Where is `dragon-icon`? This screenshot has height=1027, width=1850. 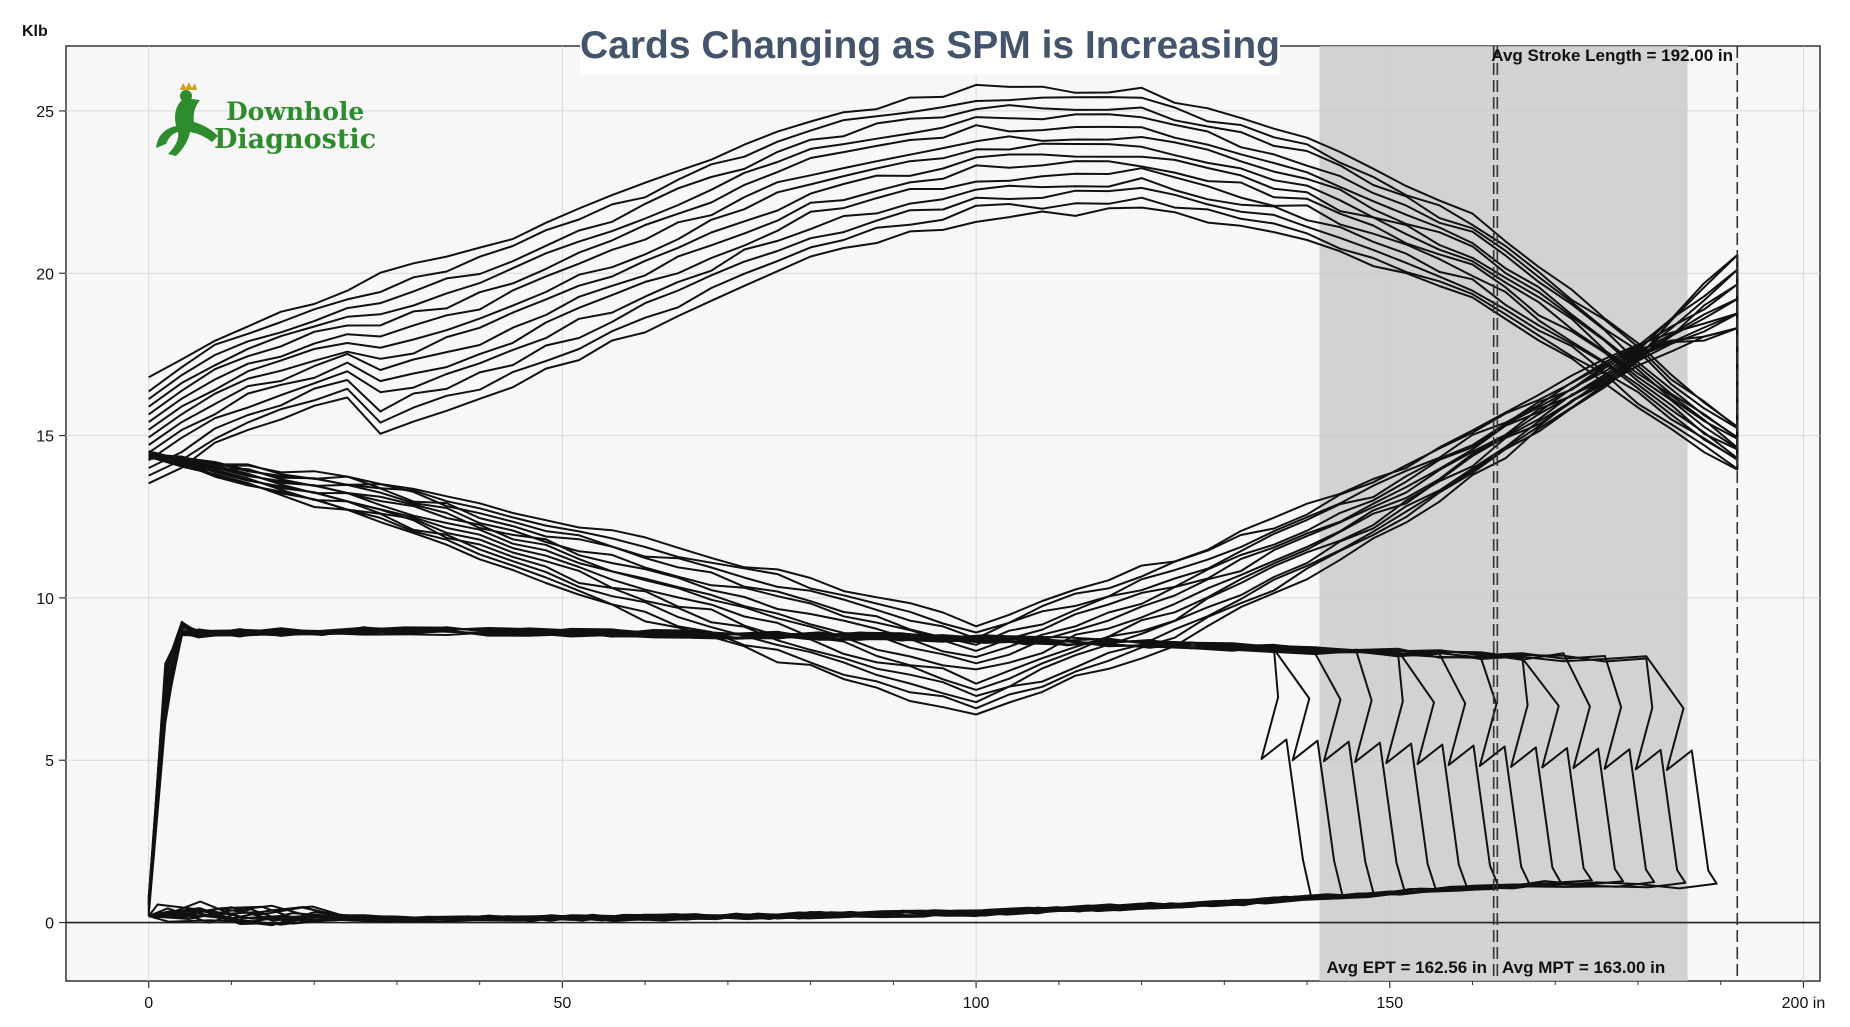 dragon-icon is located at coordinates (187, 119).